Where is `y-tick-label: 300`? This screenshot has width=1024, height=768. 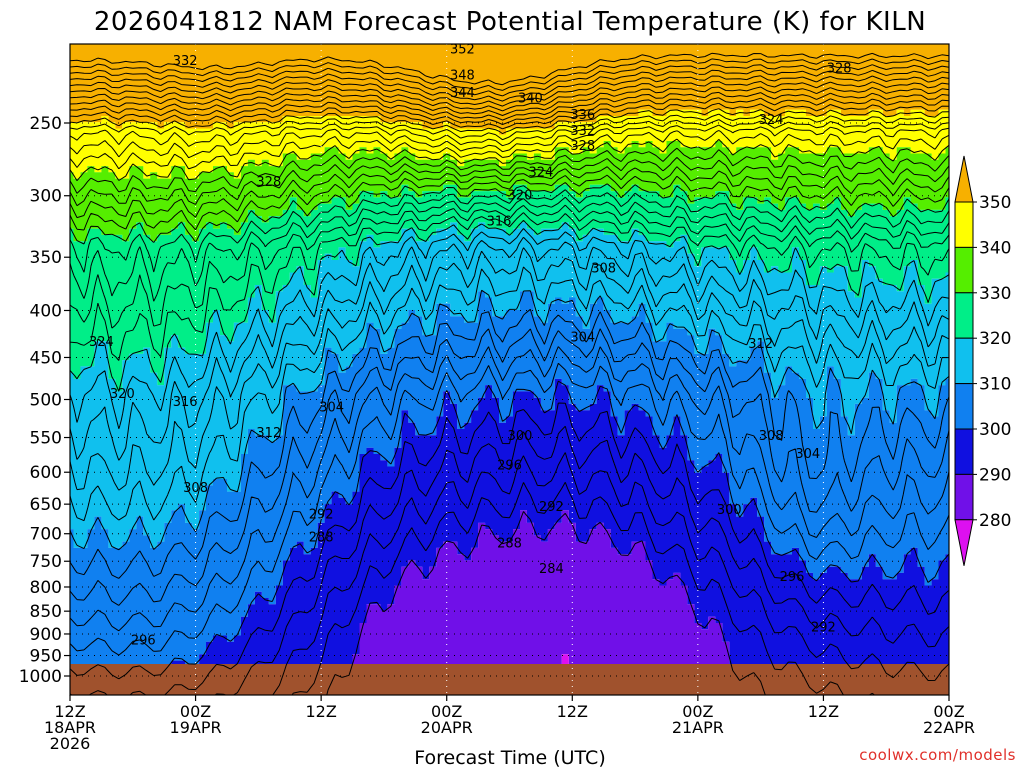
y-tick-label: 300 is located at coordinates (46, 197).